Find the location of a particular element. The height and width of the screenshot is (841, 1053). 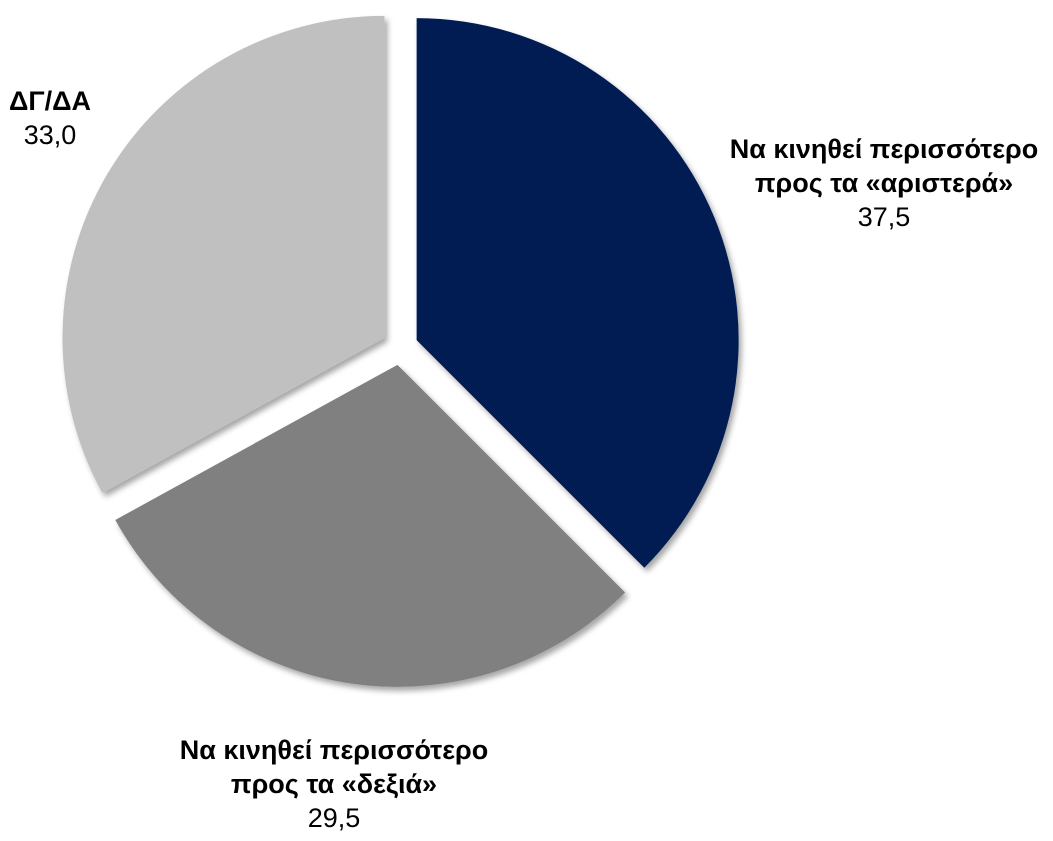

slice-name-line: προς τα «αριστερά» is located at coordinates (884, 183).